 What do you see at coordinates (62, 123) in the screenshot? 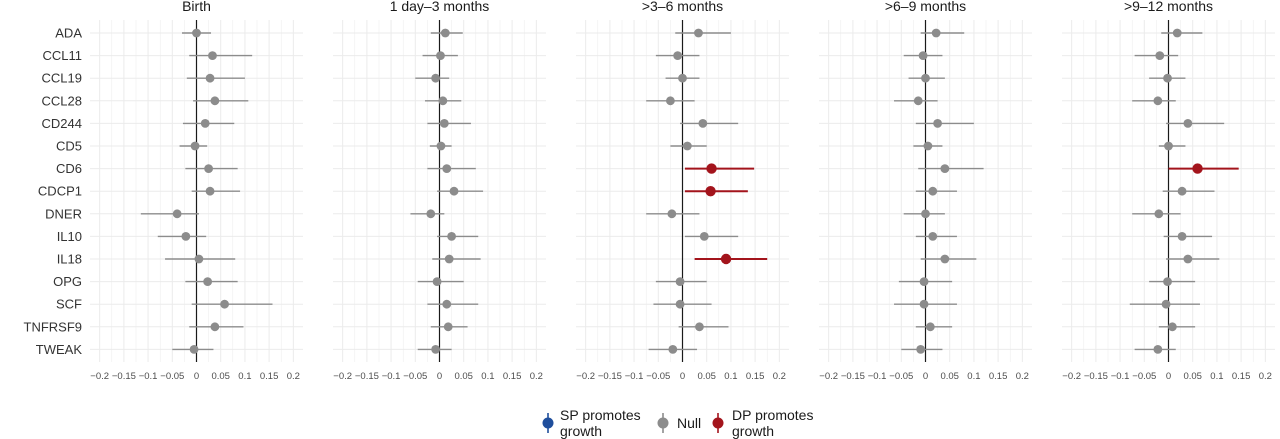
I see `category-label: CD244` at bounding box center [62, 123].